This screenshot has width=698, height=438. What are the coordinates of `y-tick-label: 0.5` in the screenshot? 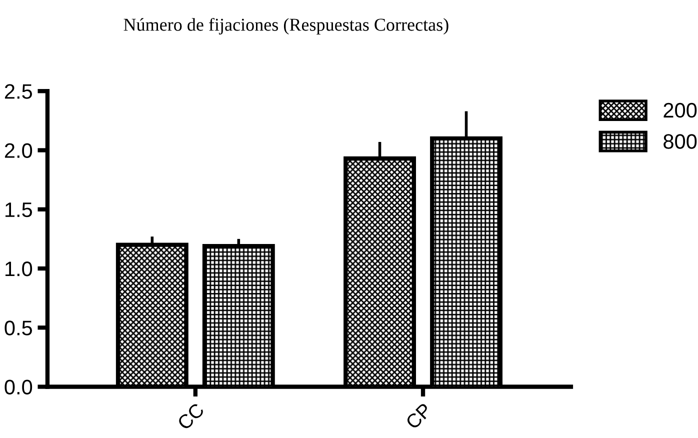 It's located at (18, 328).